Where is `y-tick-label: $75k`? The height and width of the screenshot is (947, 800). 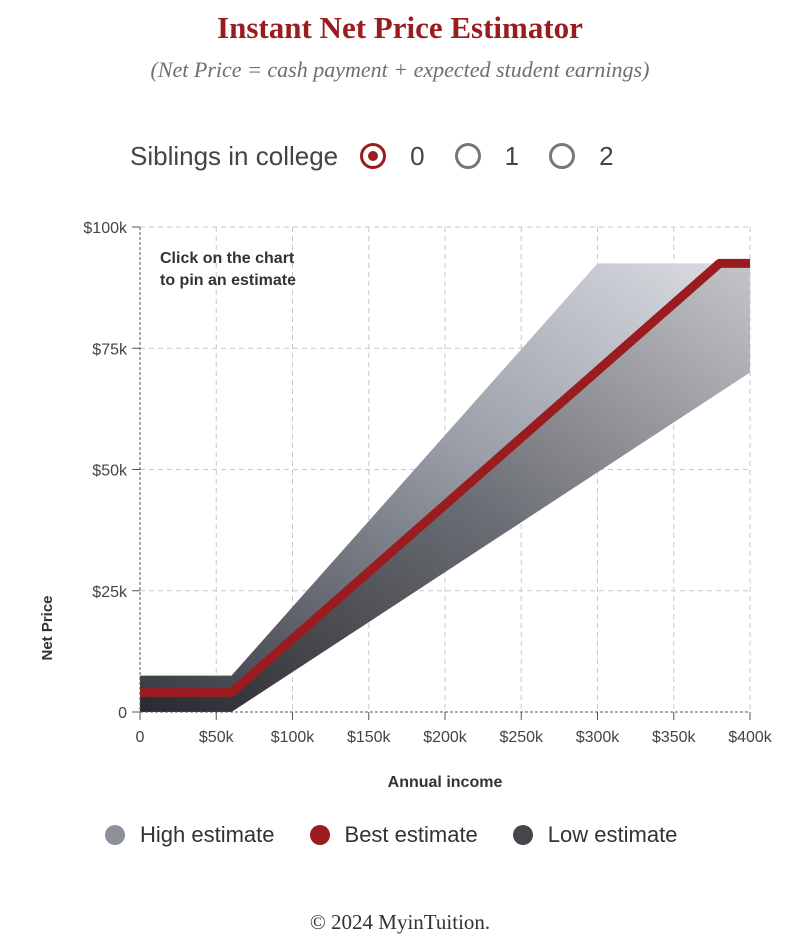
y-tick-label: $75k is located at coordinates (110, 349).